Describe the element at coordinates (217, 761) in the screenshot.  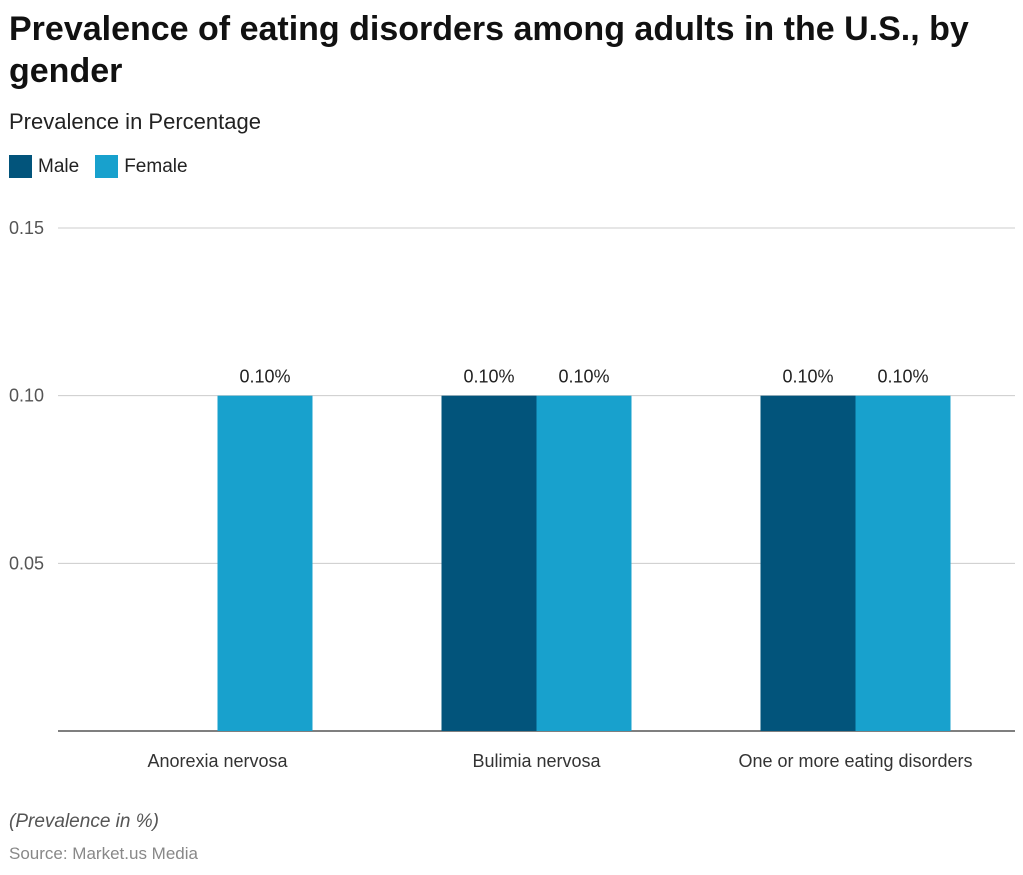
I see `x-category-label: Anorexia nervosa` at that location.